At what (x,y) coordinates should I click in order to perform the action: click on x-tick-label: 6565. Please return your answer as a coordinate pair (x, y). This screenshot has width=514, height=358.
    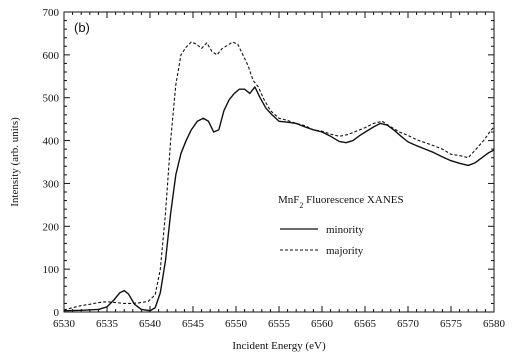
    Looking at the image, I should click on (365, 324).